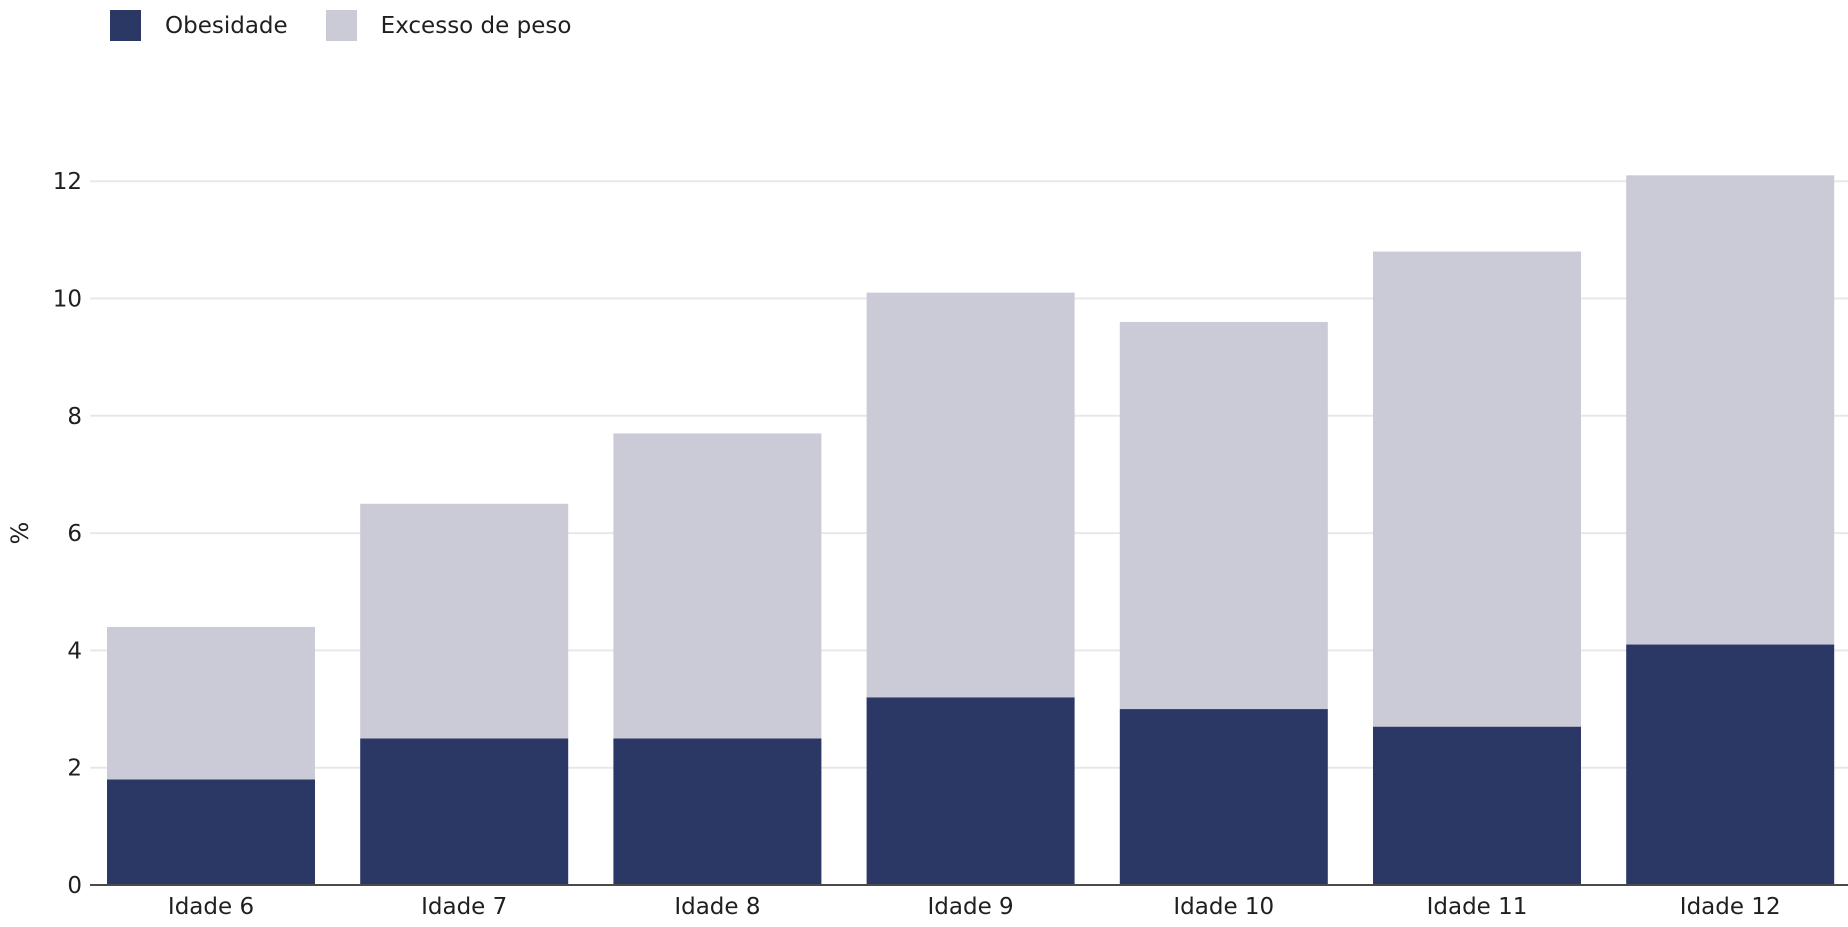 This screenshot has width=1848, height=927. Describe the element at coordinates (74, 417) in the screenshot. I see `y-tick-label: 8` at that location.